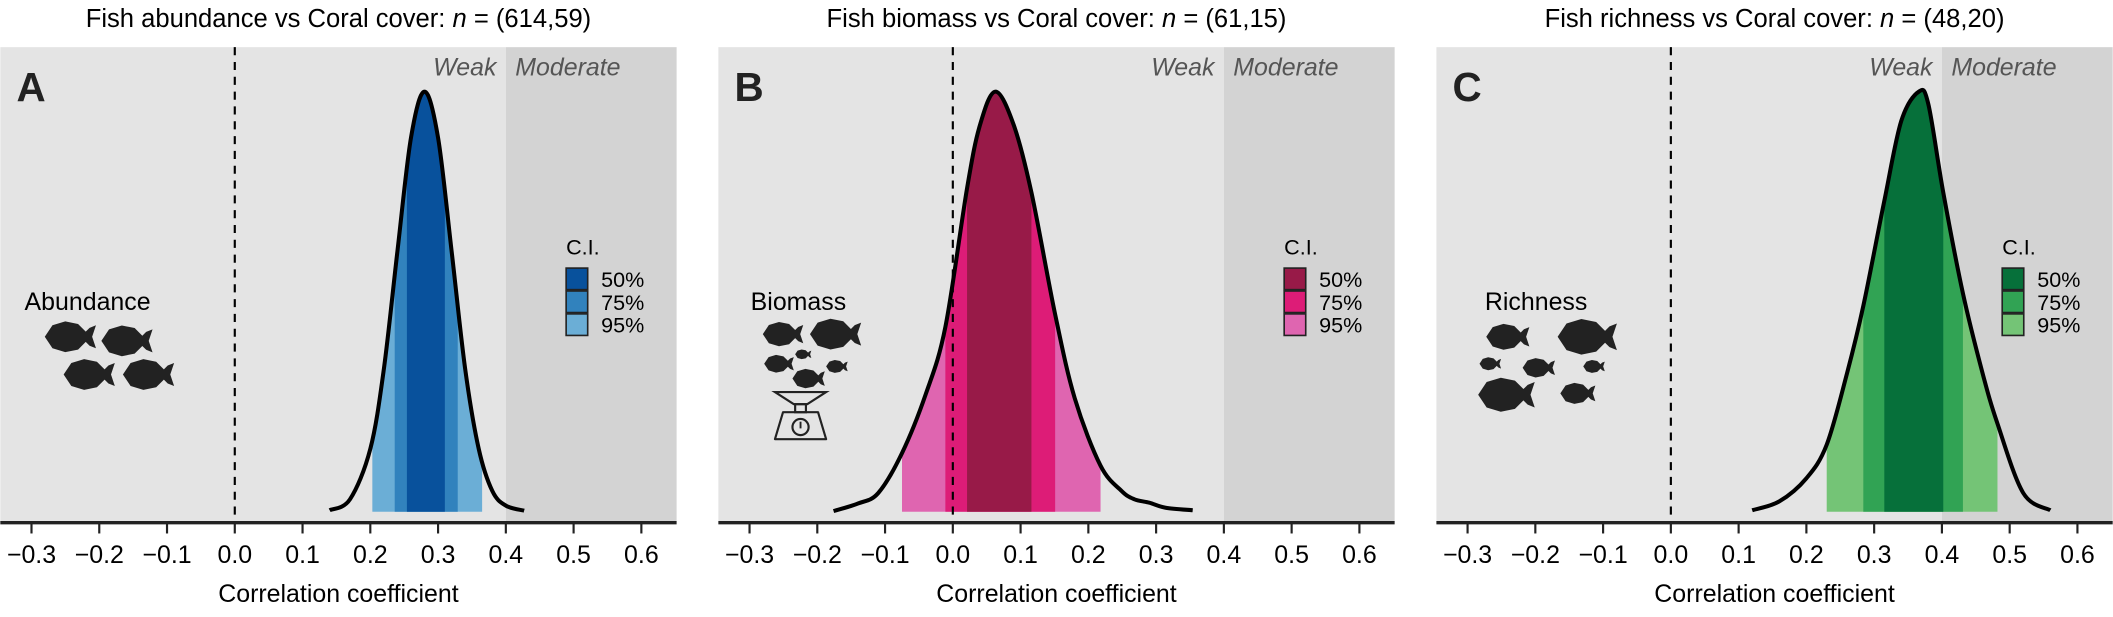  Describe the element at coordinates (591, 285) in the screenshot. I see `zone-moderate` at that location.